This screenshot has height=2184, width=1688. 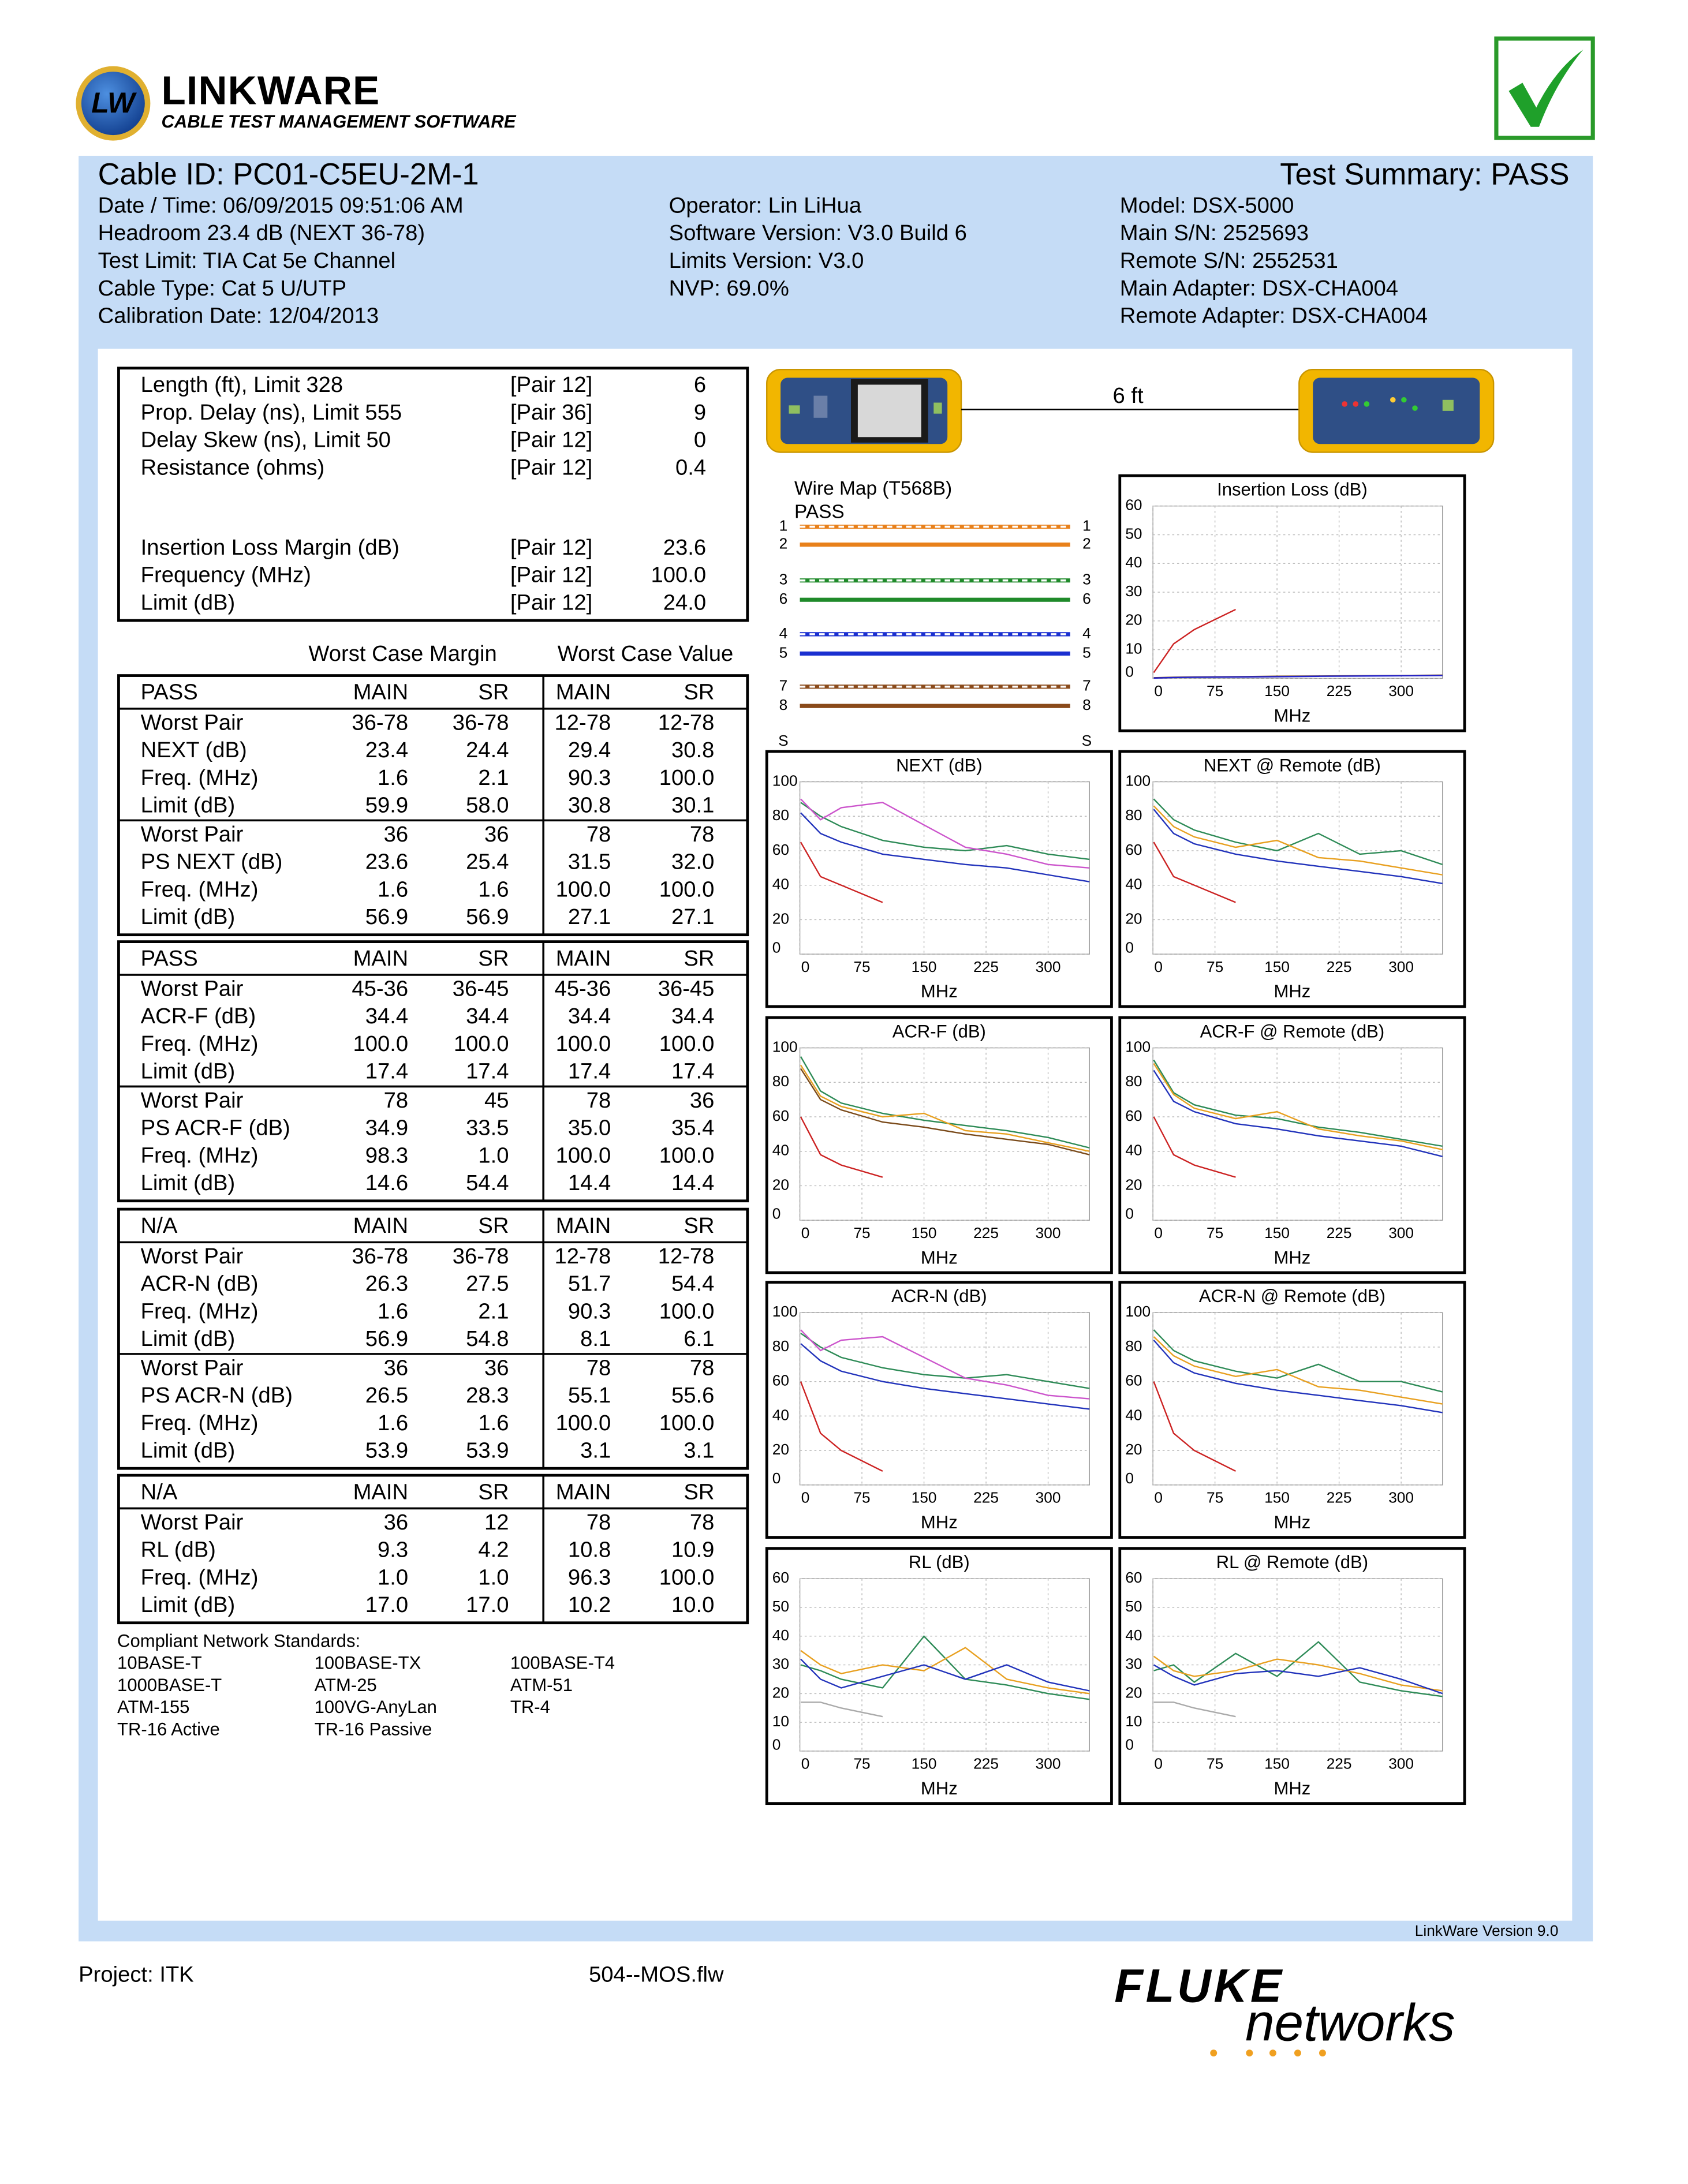 I want to click on cell: 36-45, so click(x=686, y=989).